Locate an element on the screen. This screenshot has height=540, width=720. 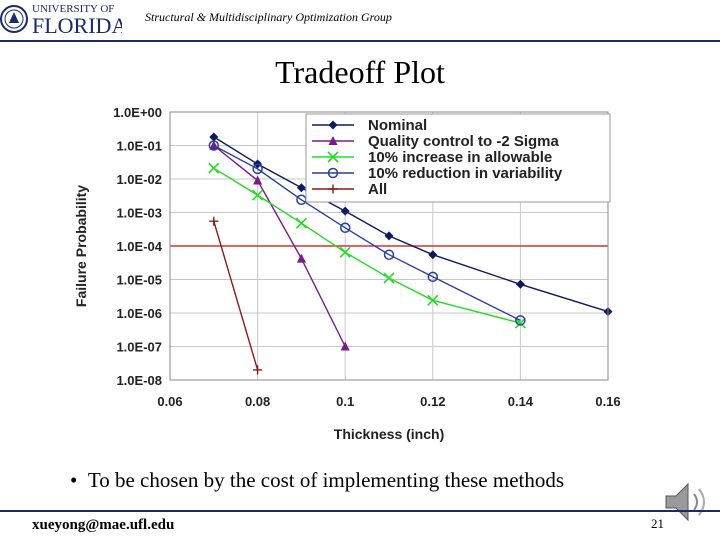
legend-label: All is located at coordinates (377, 189).